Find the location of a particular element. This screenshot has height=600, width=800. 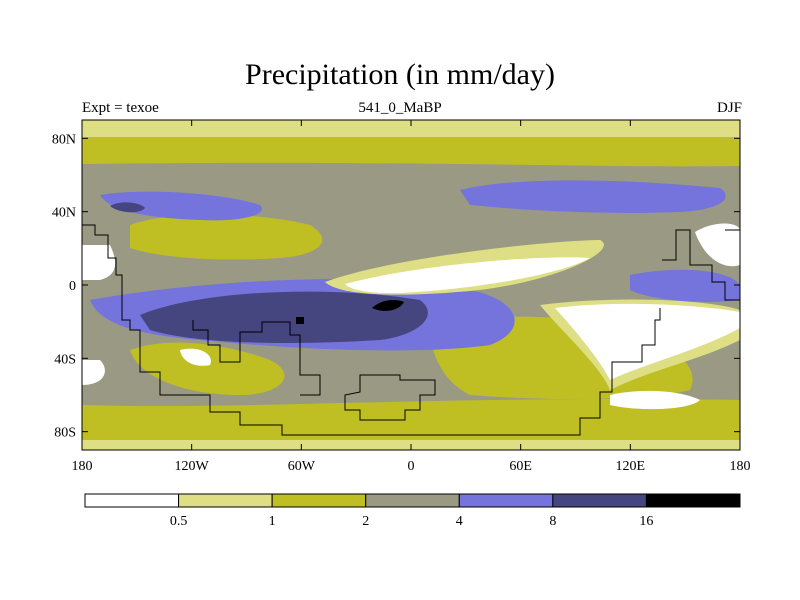

band-north-olive is located at coordinates (411, 152).